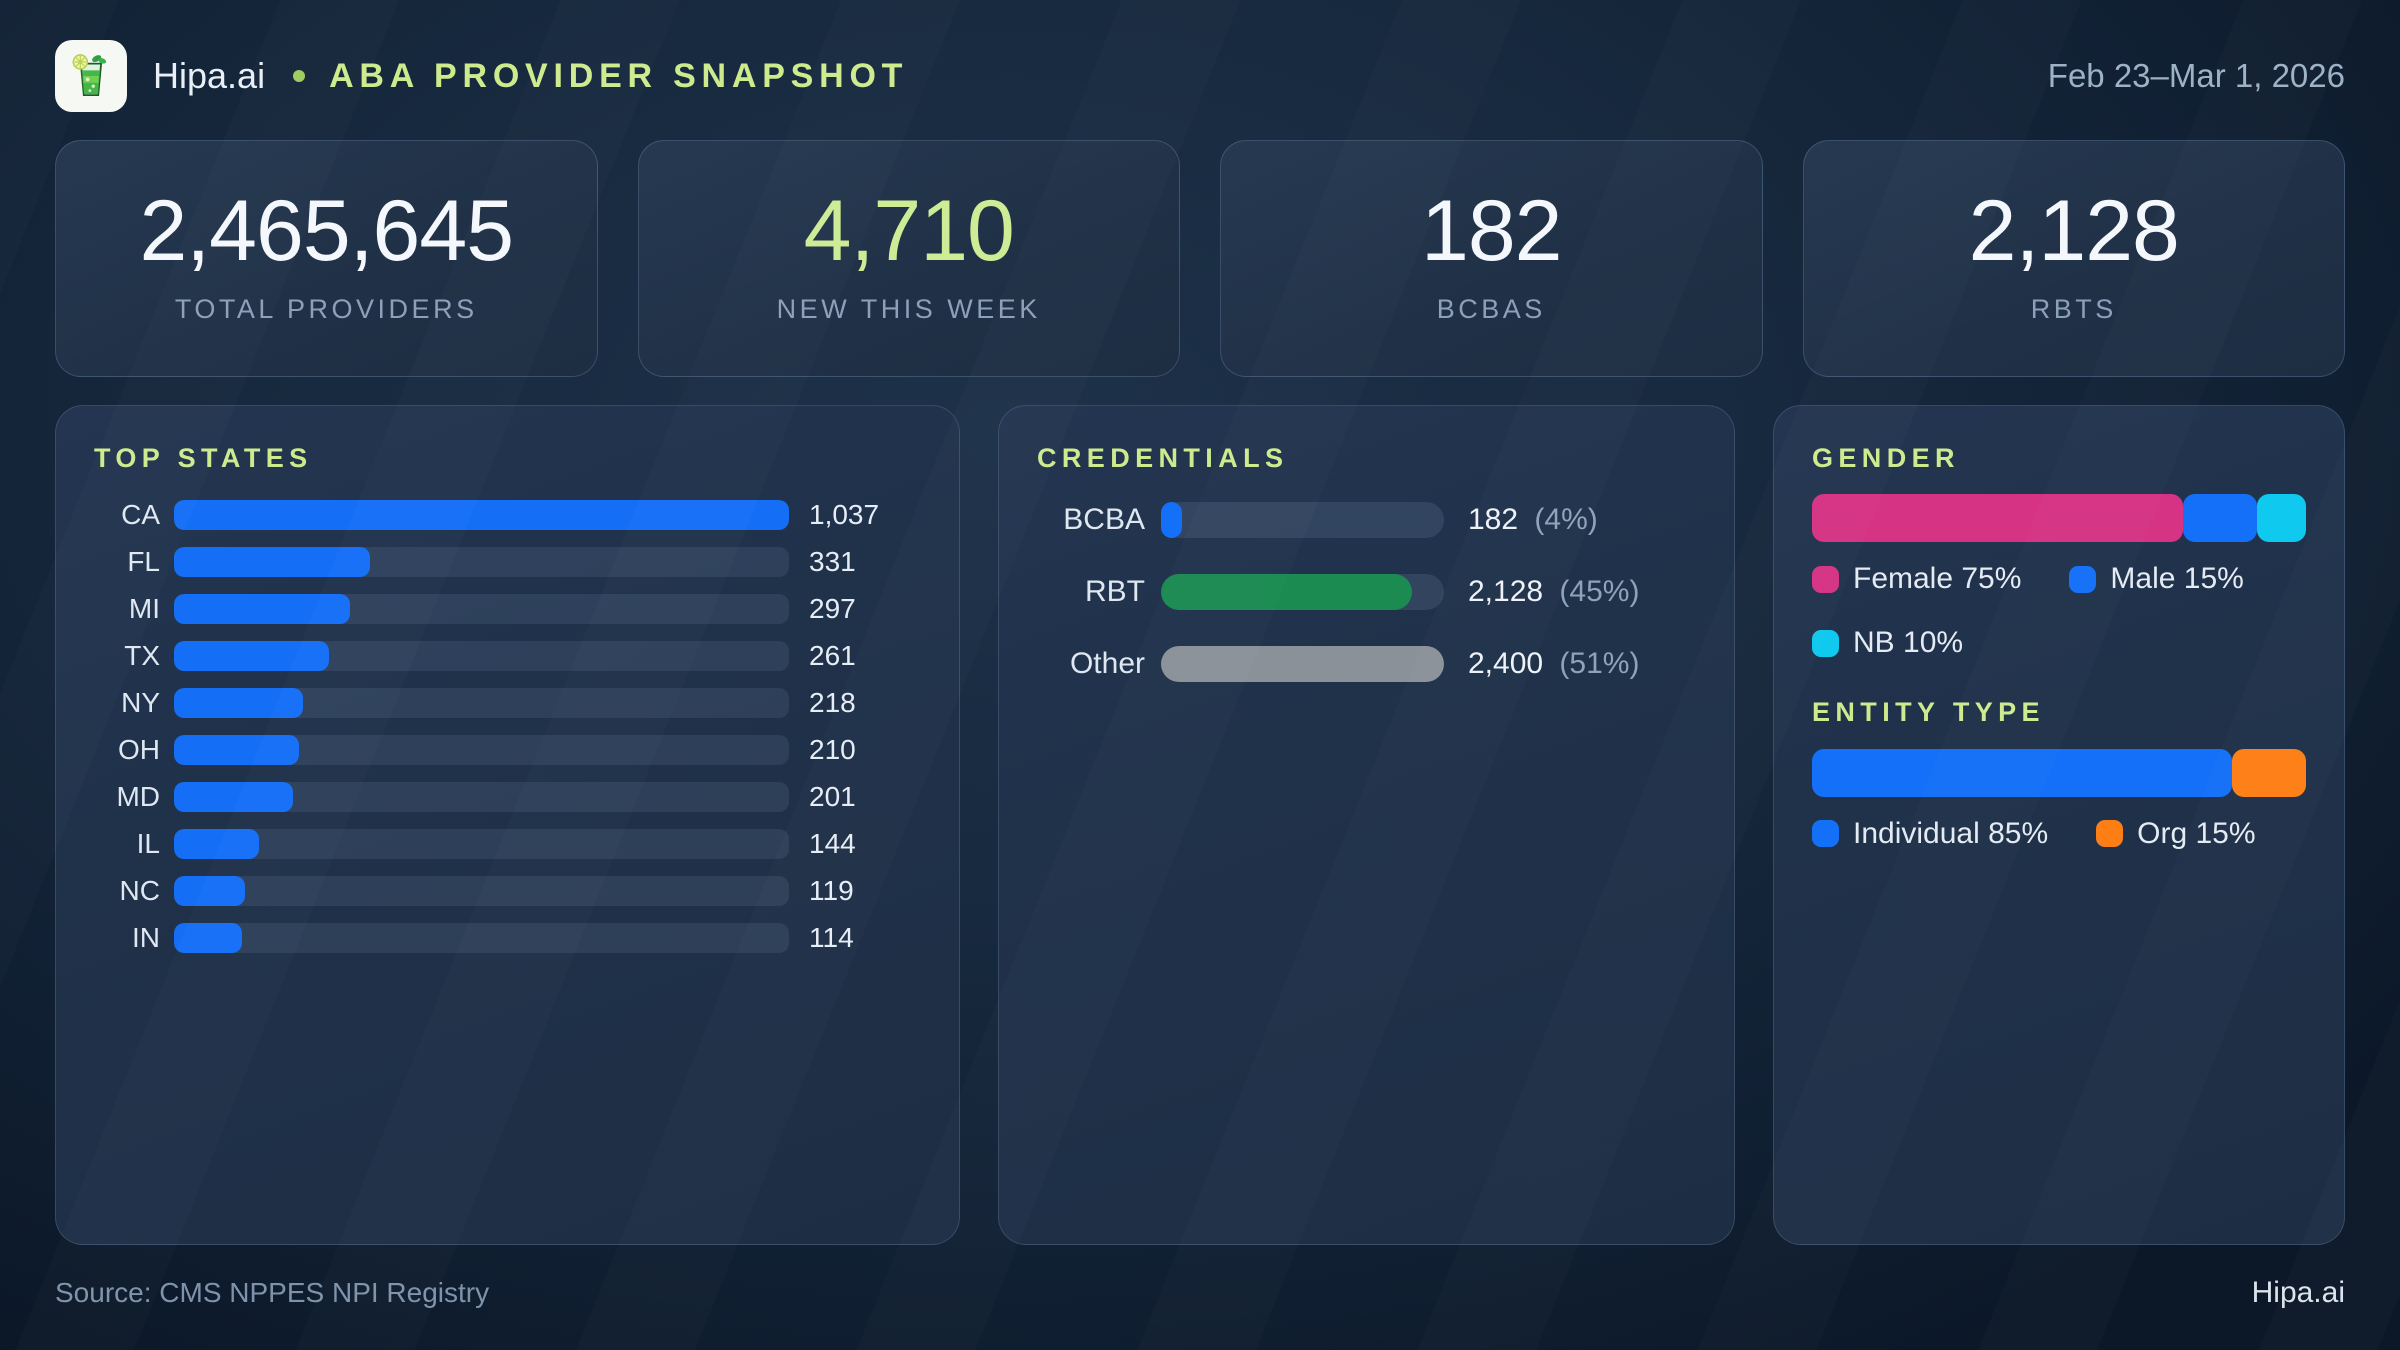 The width and height of the screenshot is (2400, 1350). I want to click on state-row: NY 218, so click(507, 703).